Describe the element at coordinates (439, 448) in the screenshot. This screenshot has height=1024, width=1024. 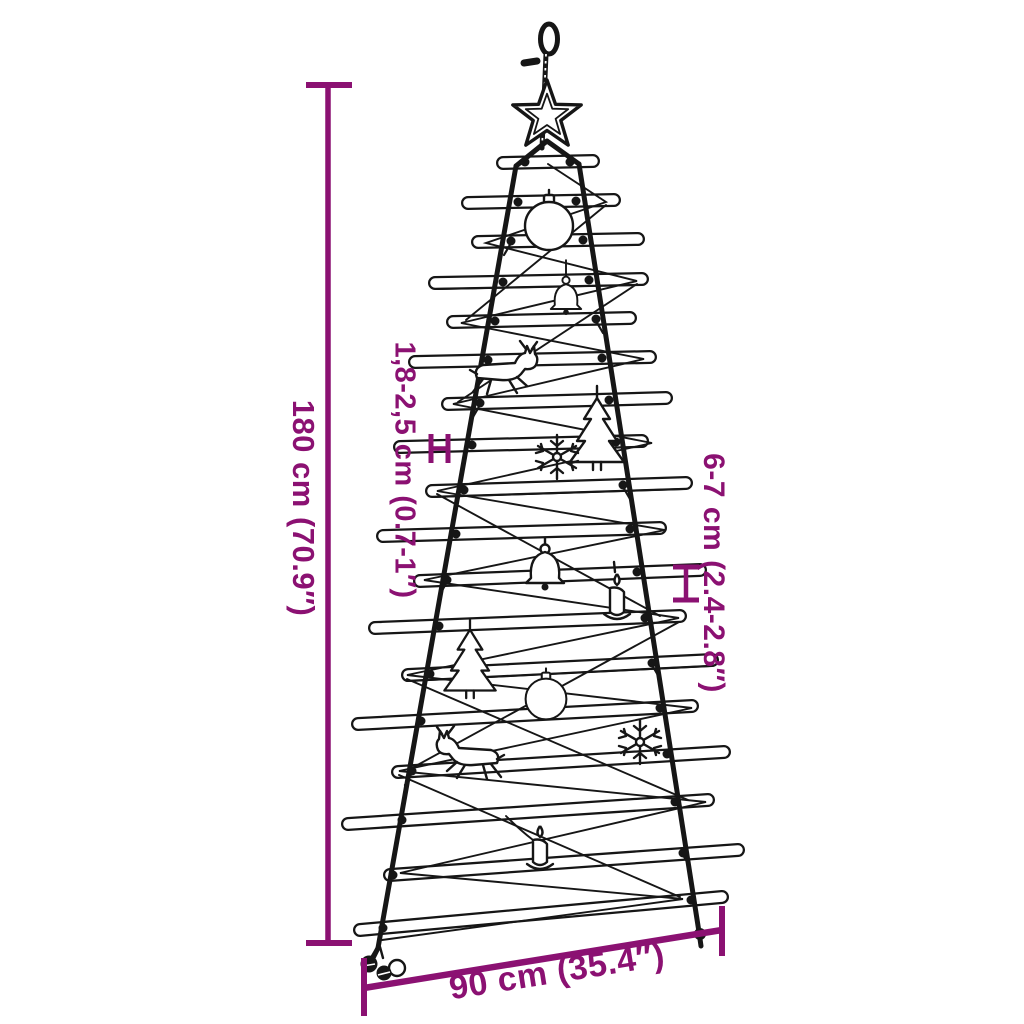
I see `stick-diameter-marker` at that location.